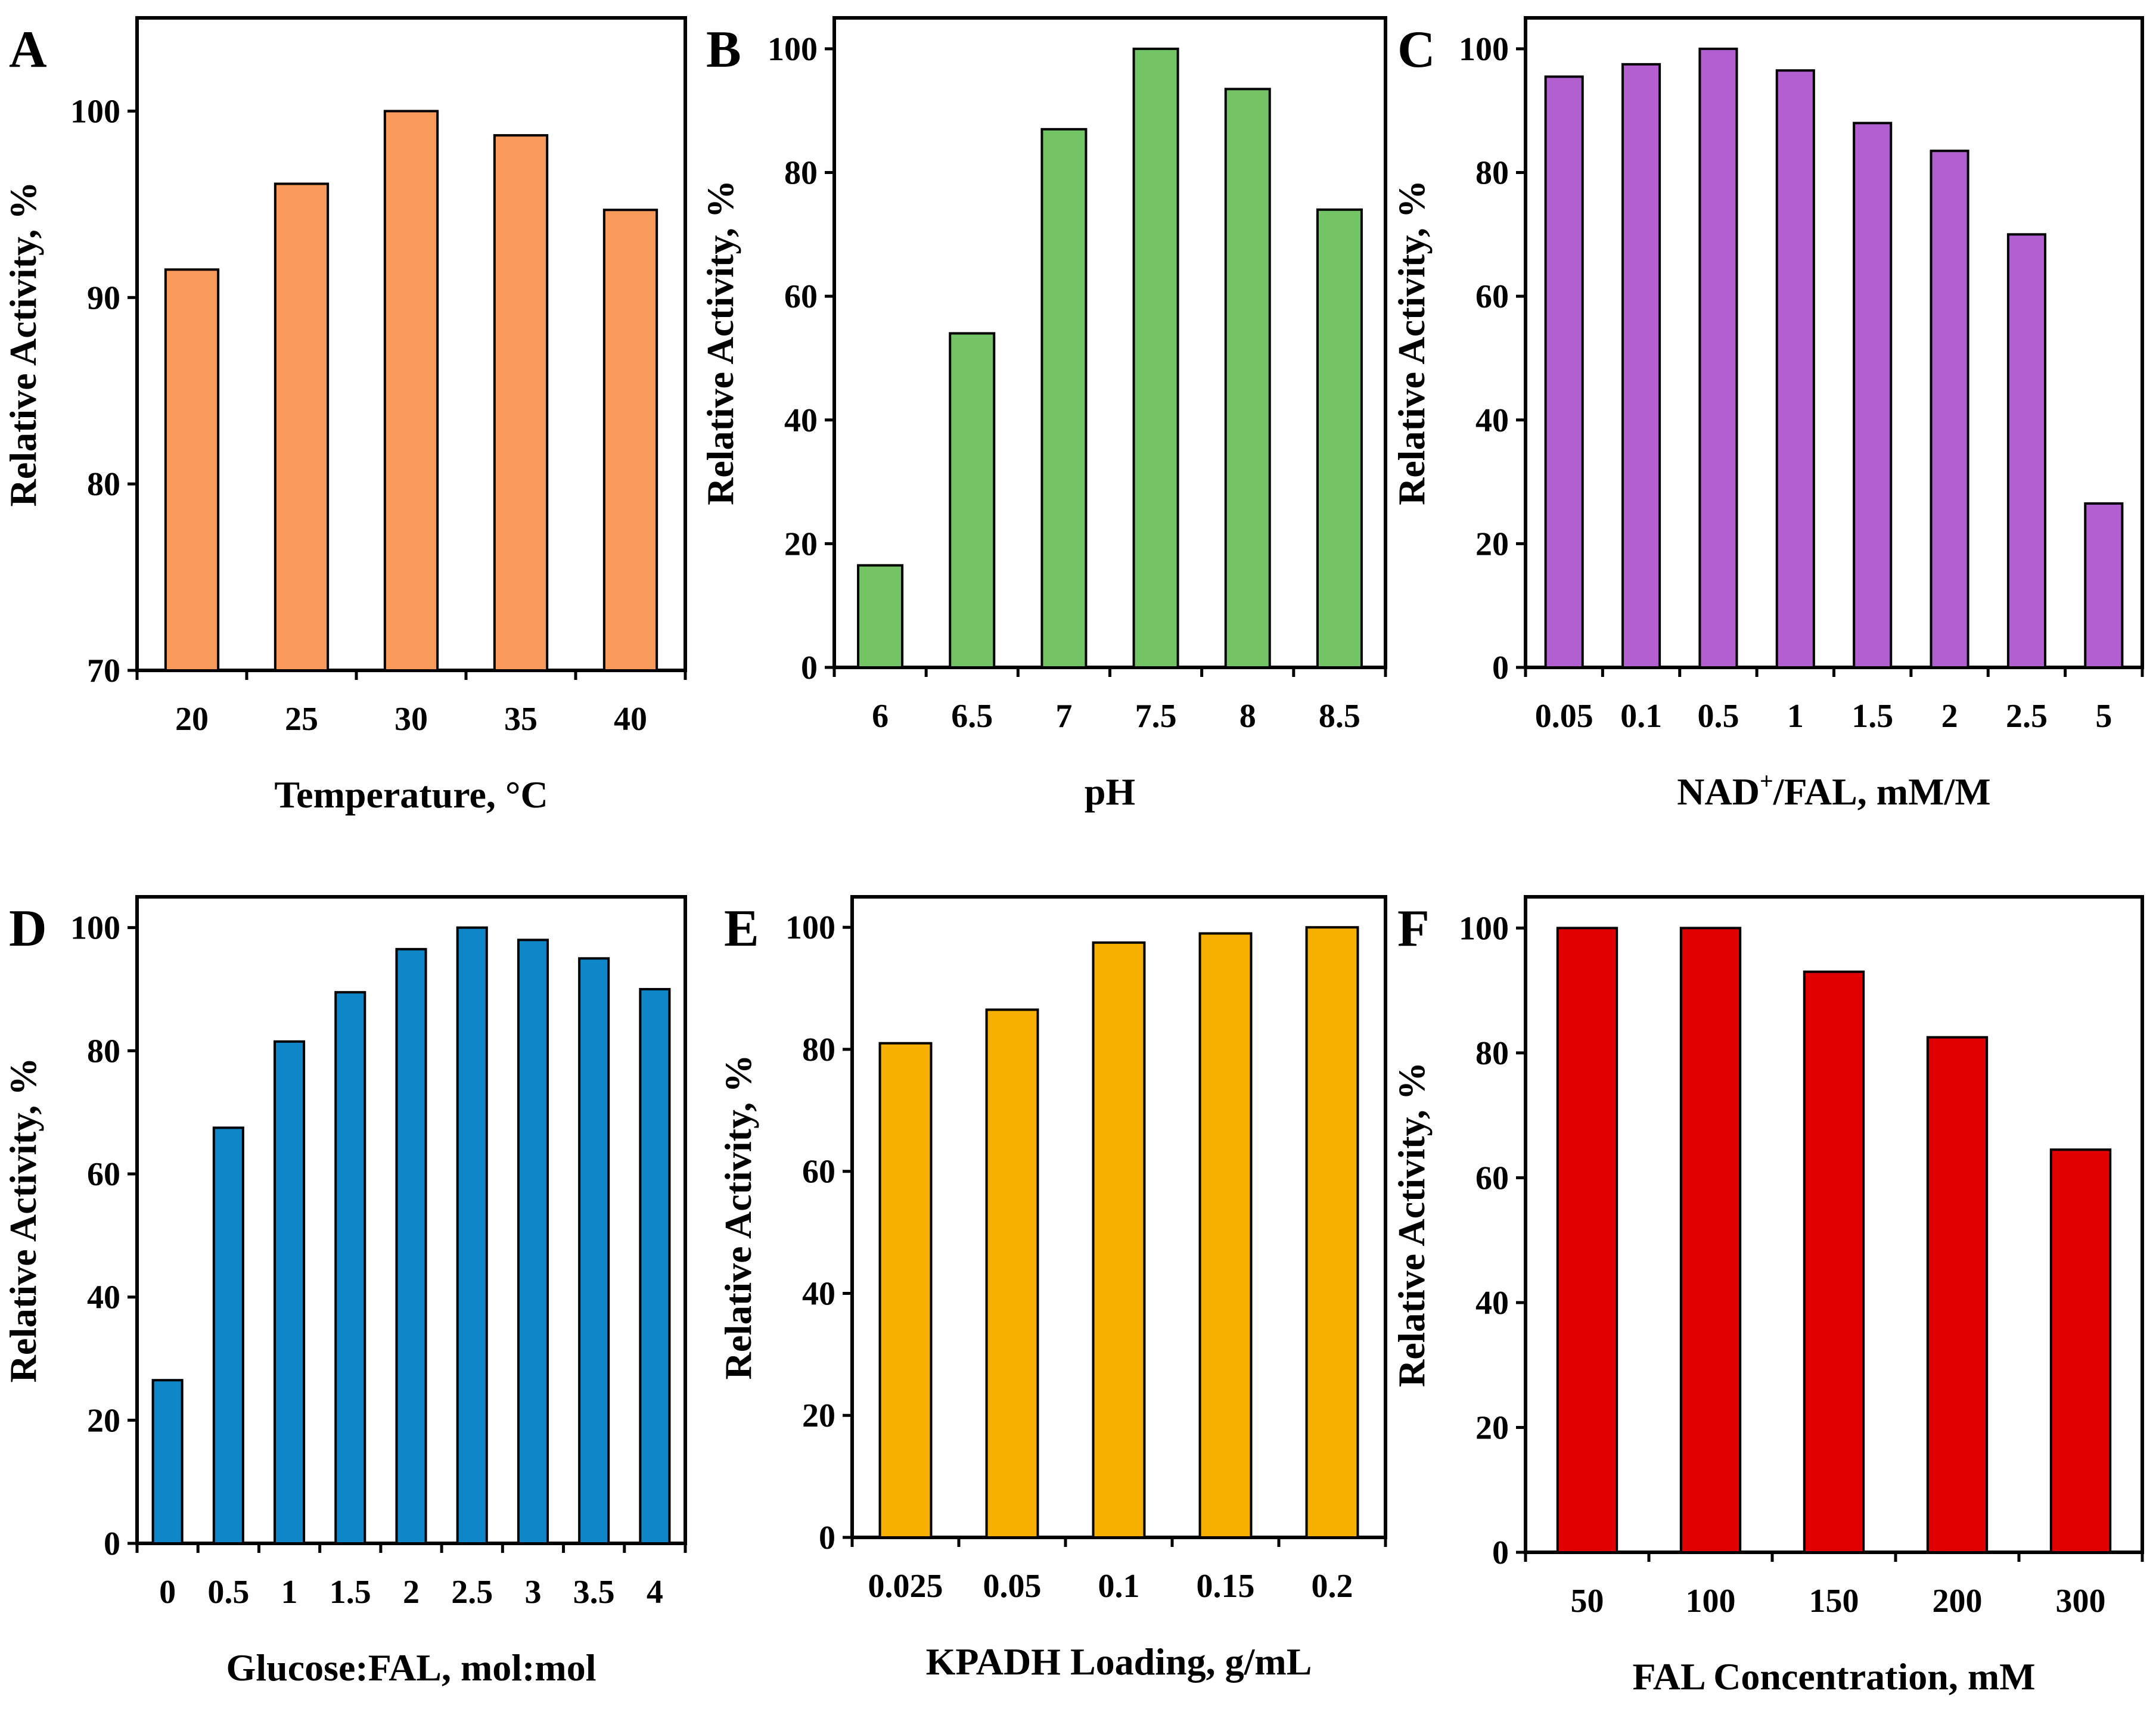 Image resolution: width=2156 pixels, height=1712 pixels. What do you see at coordinates (411, 720) in the screenshot?
I see `x-tick-label-a: 30` at bounding box center [411, 720].